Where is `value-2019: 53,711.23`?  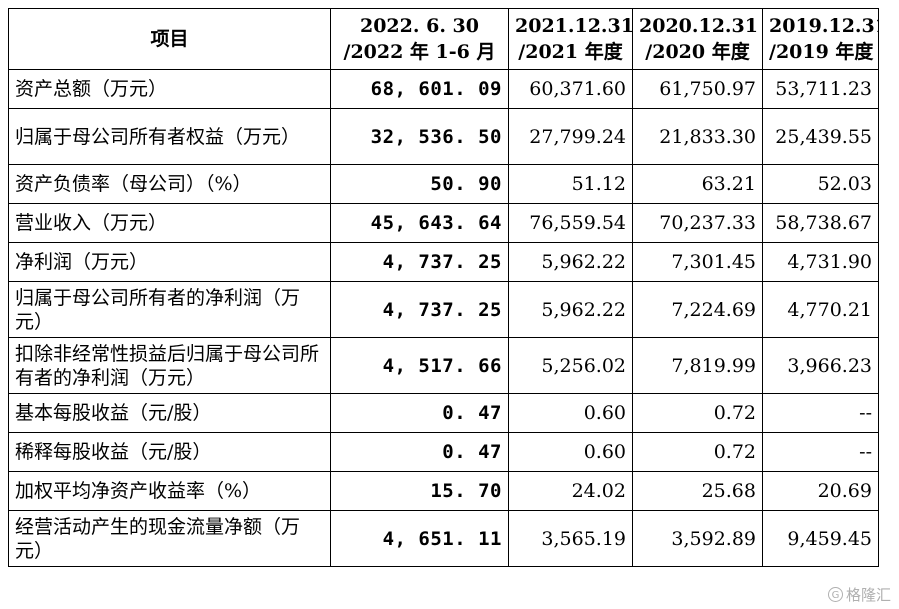
value-2019: 53,711.23 is located at coordinates (820, 89).